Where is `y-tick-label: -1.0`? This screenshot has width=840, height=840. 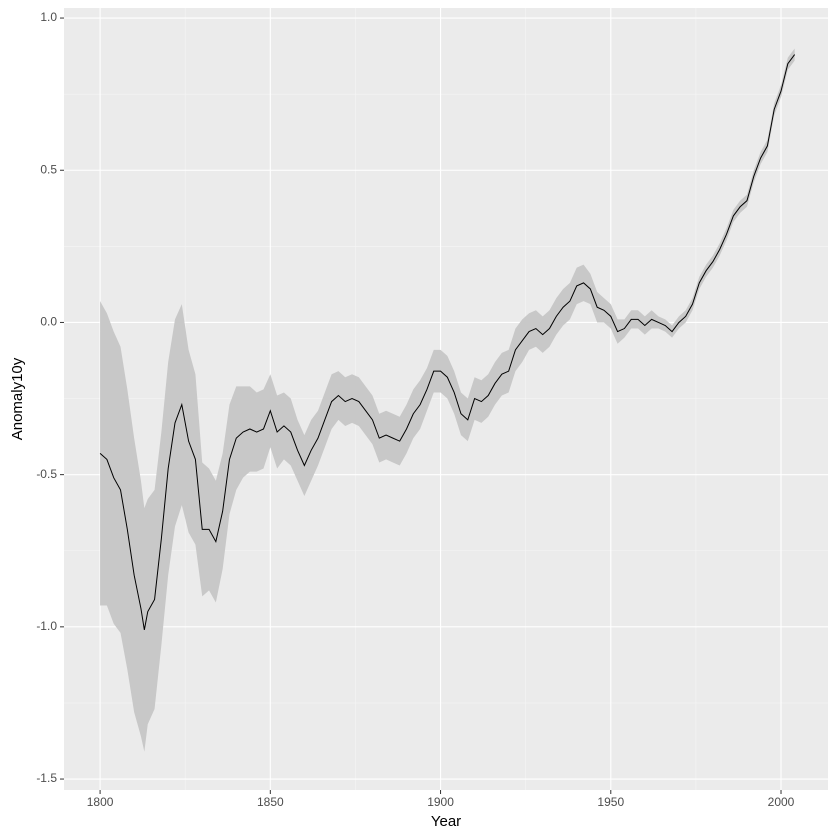
y-tick-label: -1.0 is located at coordinates (46, 626).